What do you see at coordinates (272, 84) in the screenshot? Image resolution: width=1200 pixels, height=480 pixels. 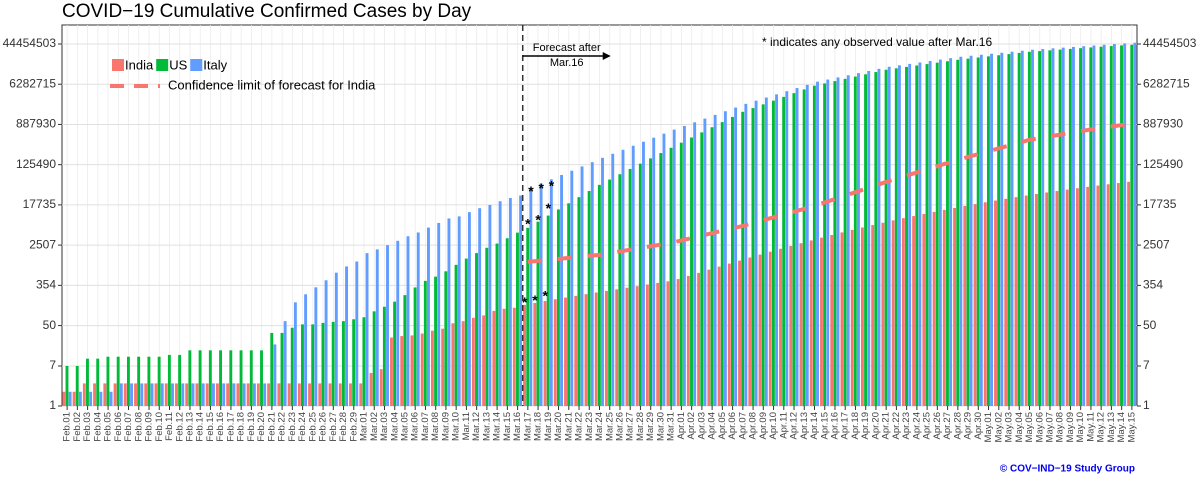 I see `legend-label: Confidence limit of forecast for India` at bounding box center [272, 84].